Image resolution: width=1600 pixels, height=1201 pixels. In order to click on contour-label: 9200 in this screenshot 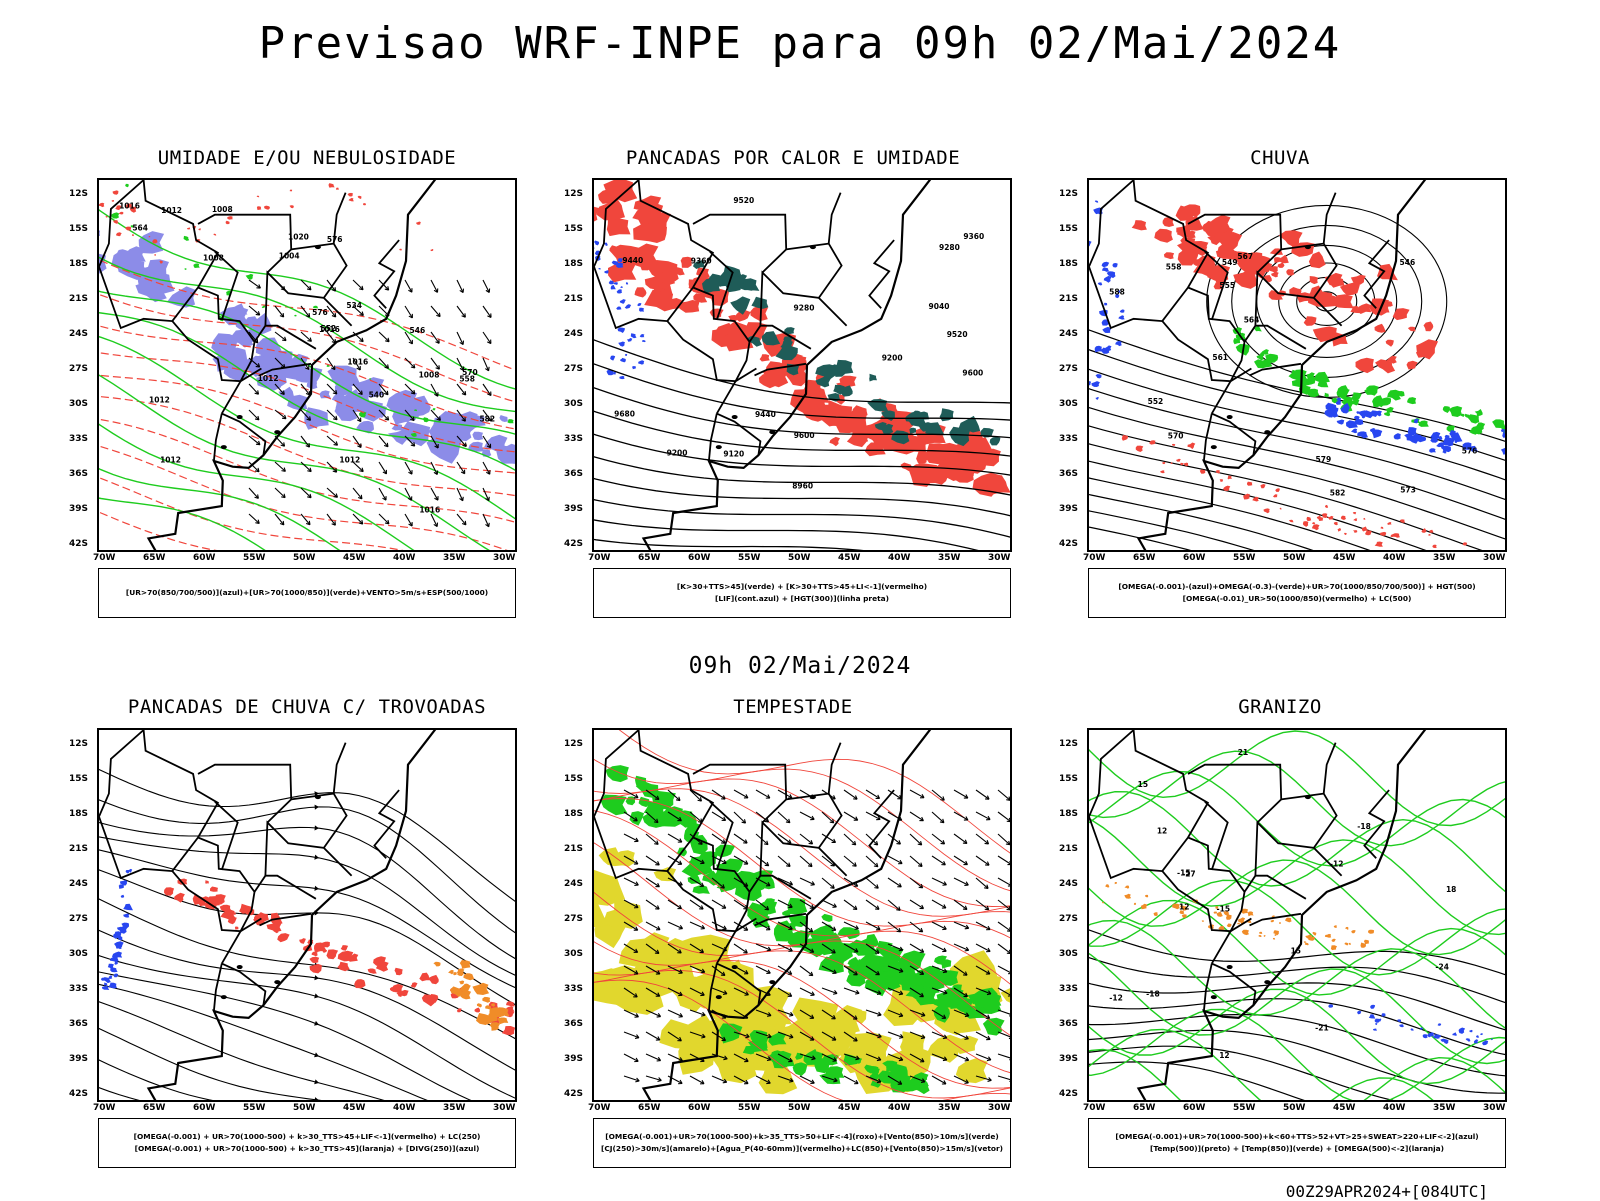, I will do `click(677, 453)`.